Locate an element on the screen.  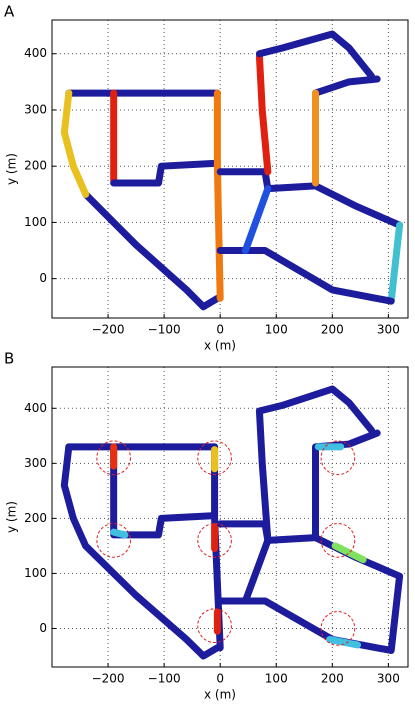
panel-label: B is located at coordinates (9, 359).